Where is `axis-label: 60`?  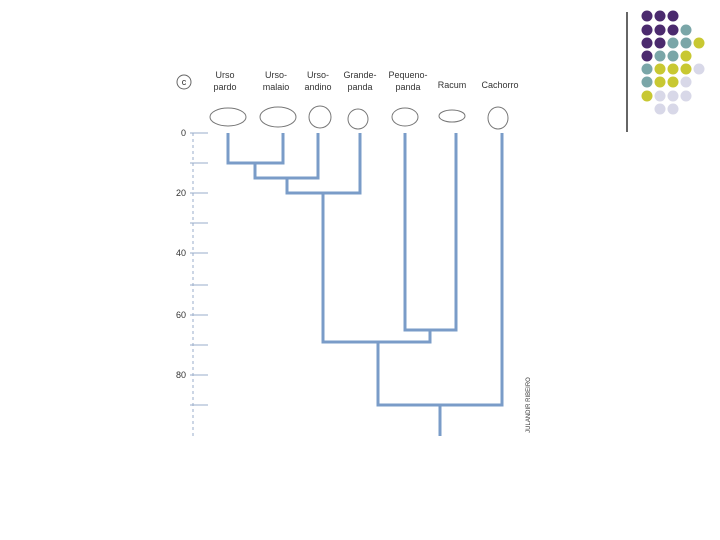
axis-label: 60 is located at coordinates (181, 315).